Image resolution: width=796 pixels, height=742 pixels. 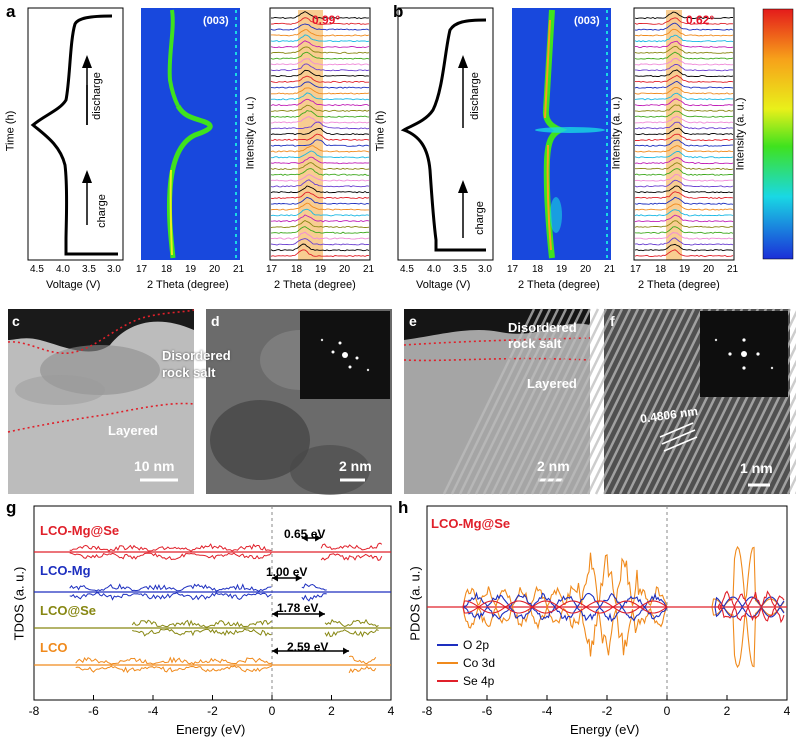 I want to click on tem-d-scale: 2 nm, so click(x=355, y=466).